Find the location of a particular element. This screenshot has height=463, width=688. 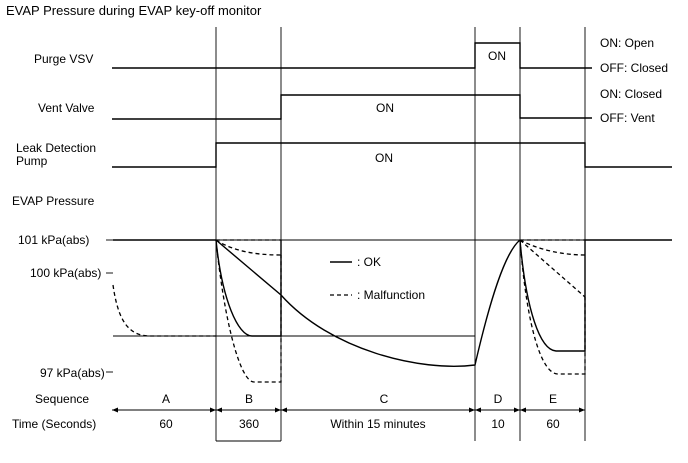

leak-pump-on: ON is located at coordinates (384, 158).